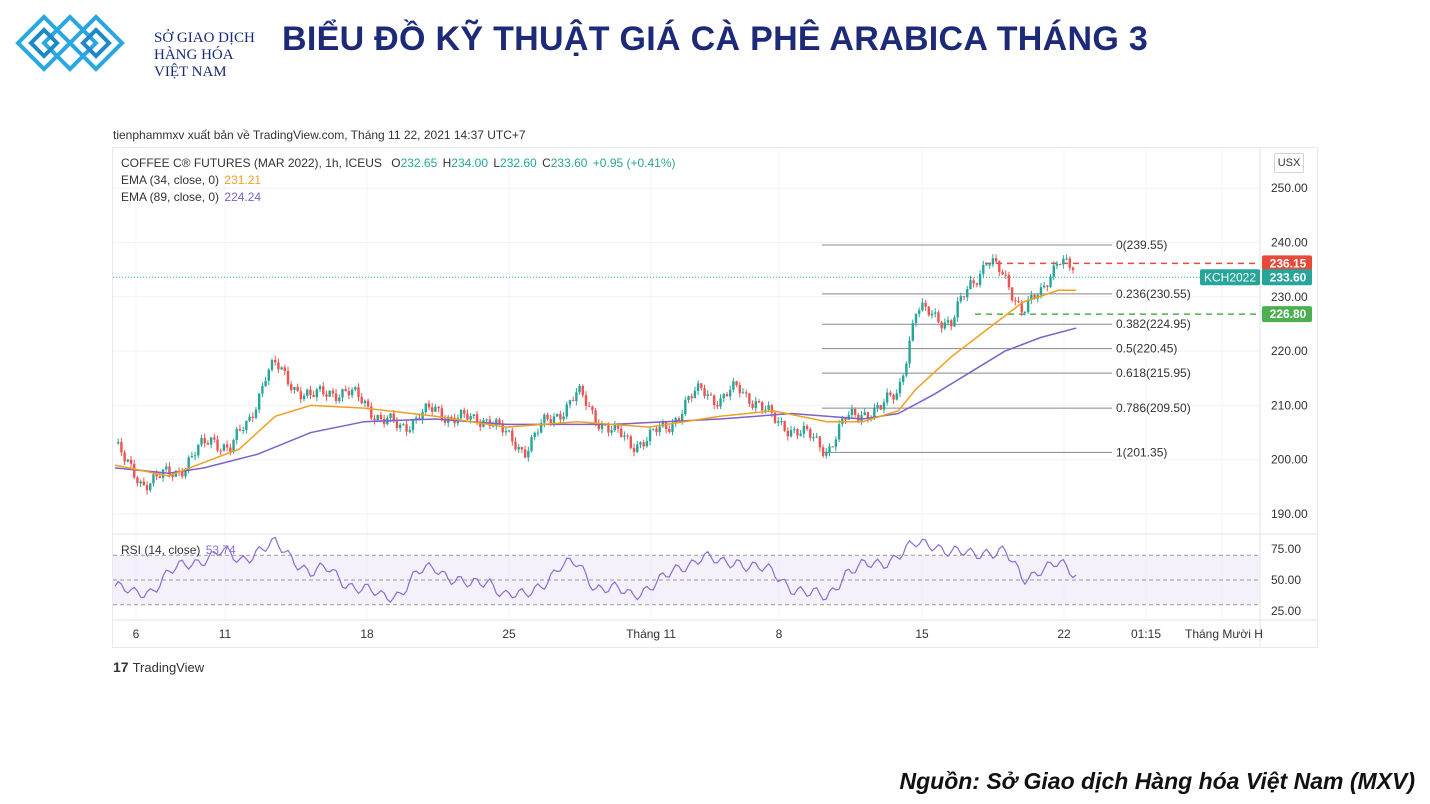  I want to click on change-value: +0.95 (+0.41%), so click(634, 163).